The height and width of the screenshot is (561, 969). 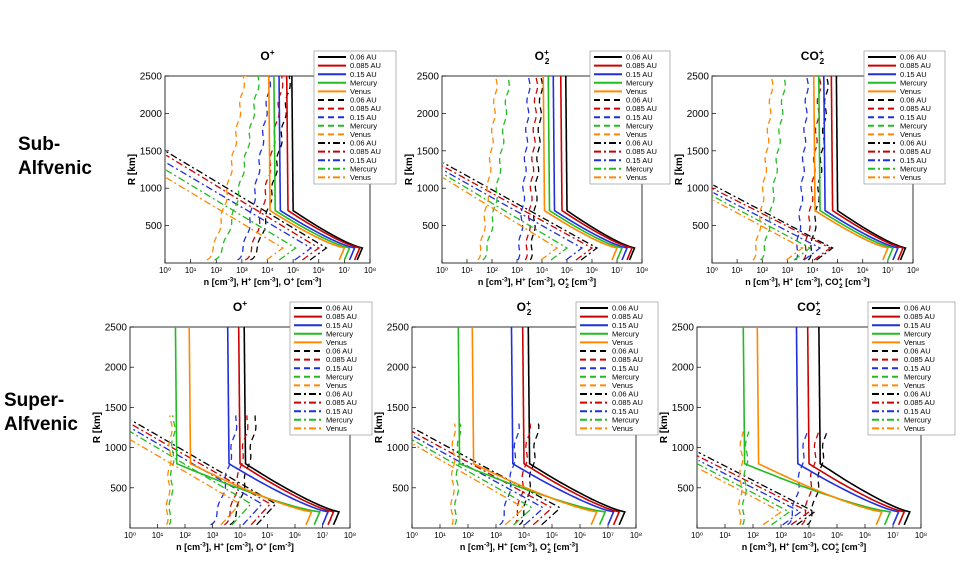 What do you see at coordinates (492, 270) in the screenshot?
I see `x-tick-label: 10²` at bounding box center [492, 270].